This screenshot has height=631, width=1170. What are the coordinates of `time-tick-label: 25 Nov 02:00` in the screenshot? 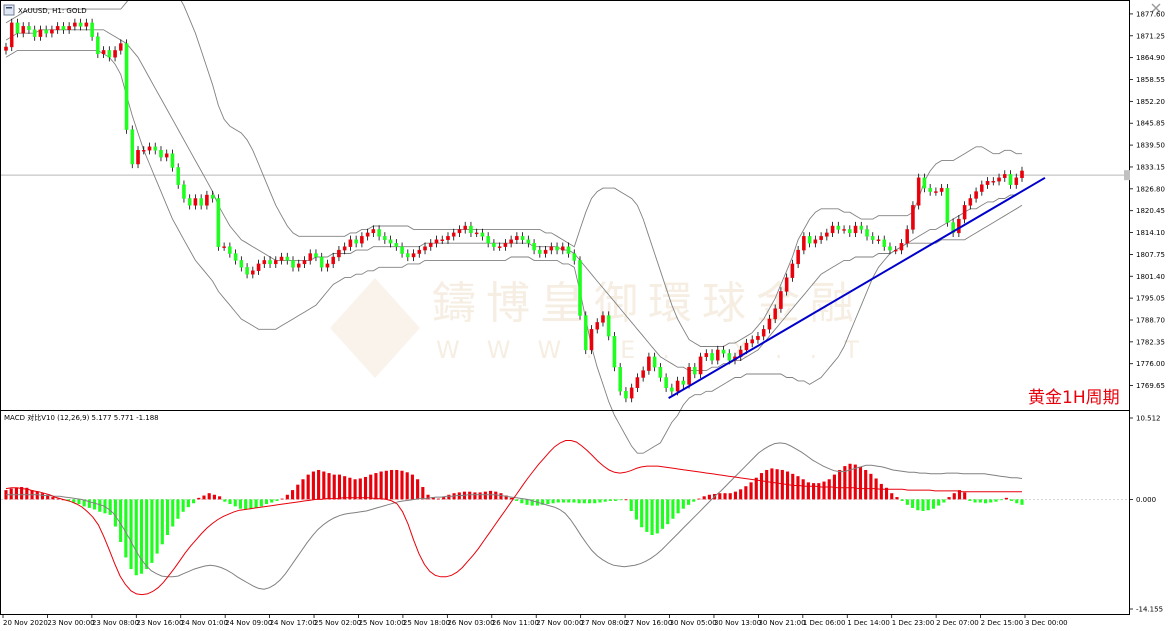 It's located at (337, 623).